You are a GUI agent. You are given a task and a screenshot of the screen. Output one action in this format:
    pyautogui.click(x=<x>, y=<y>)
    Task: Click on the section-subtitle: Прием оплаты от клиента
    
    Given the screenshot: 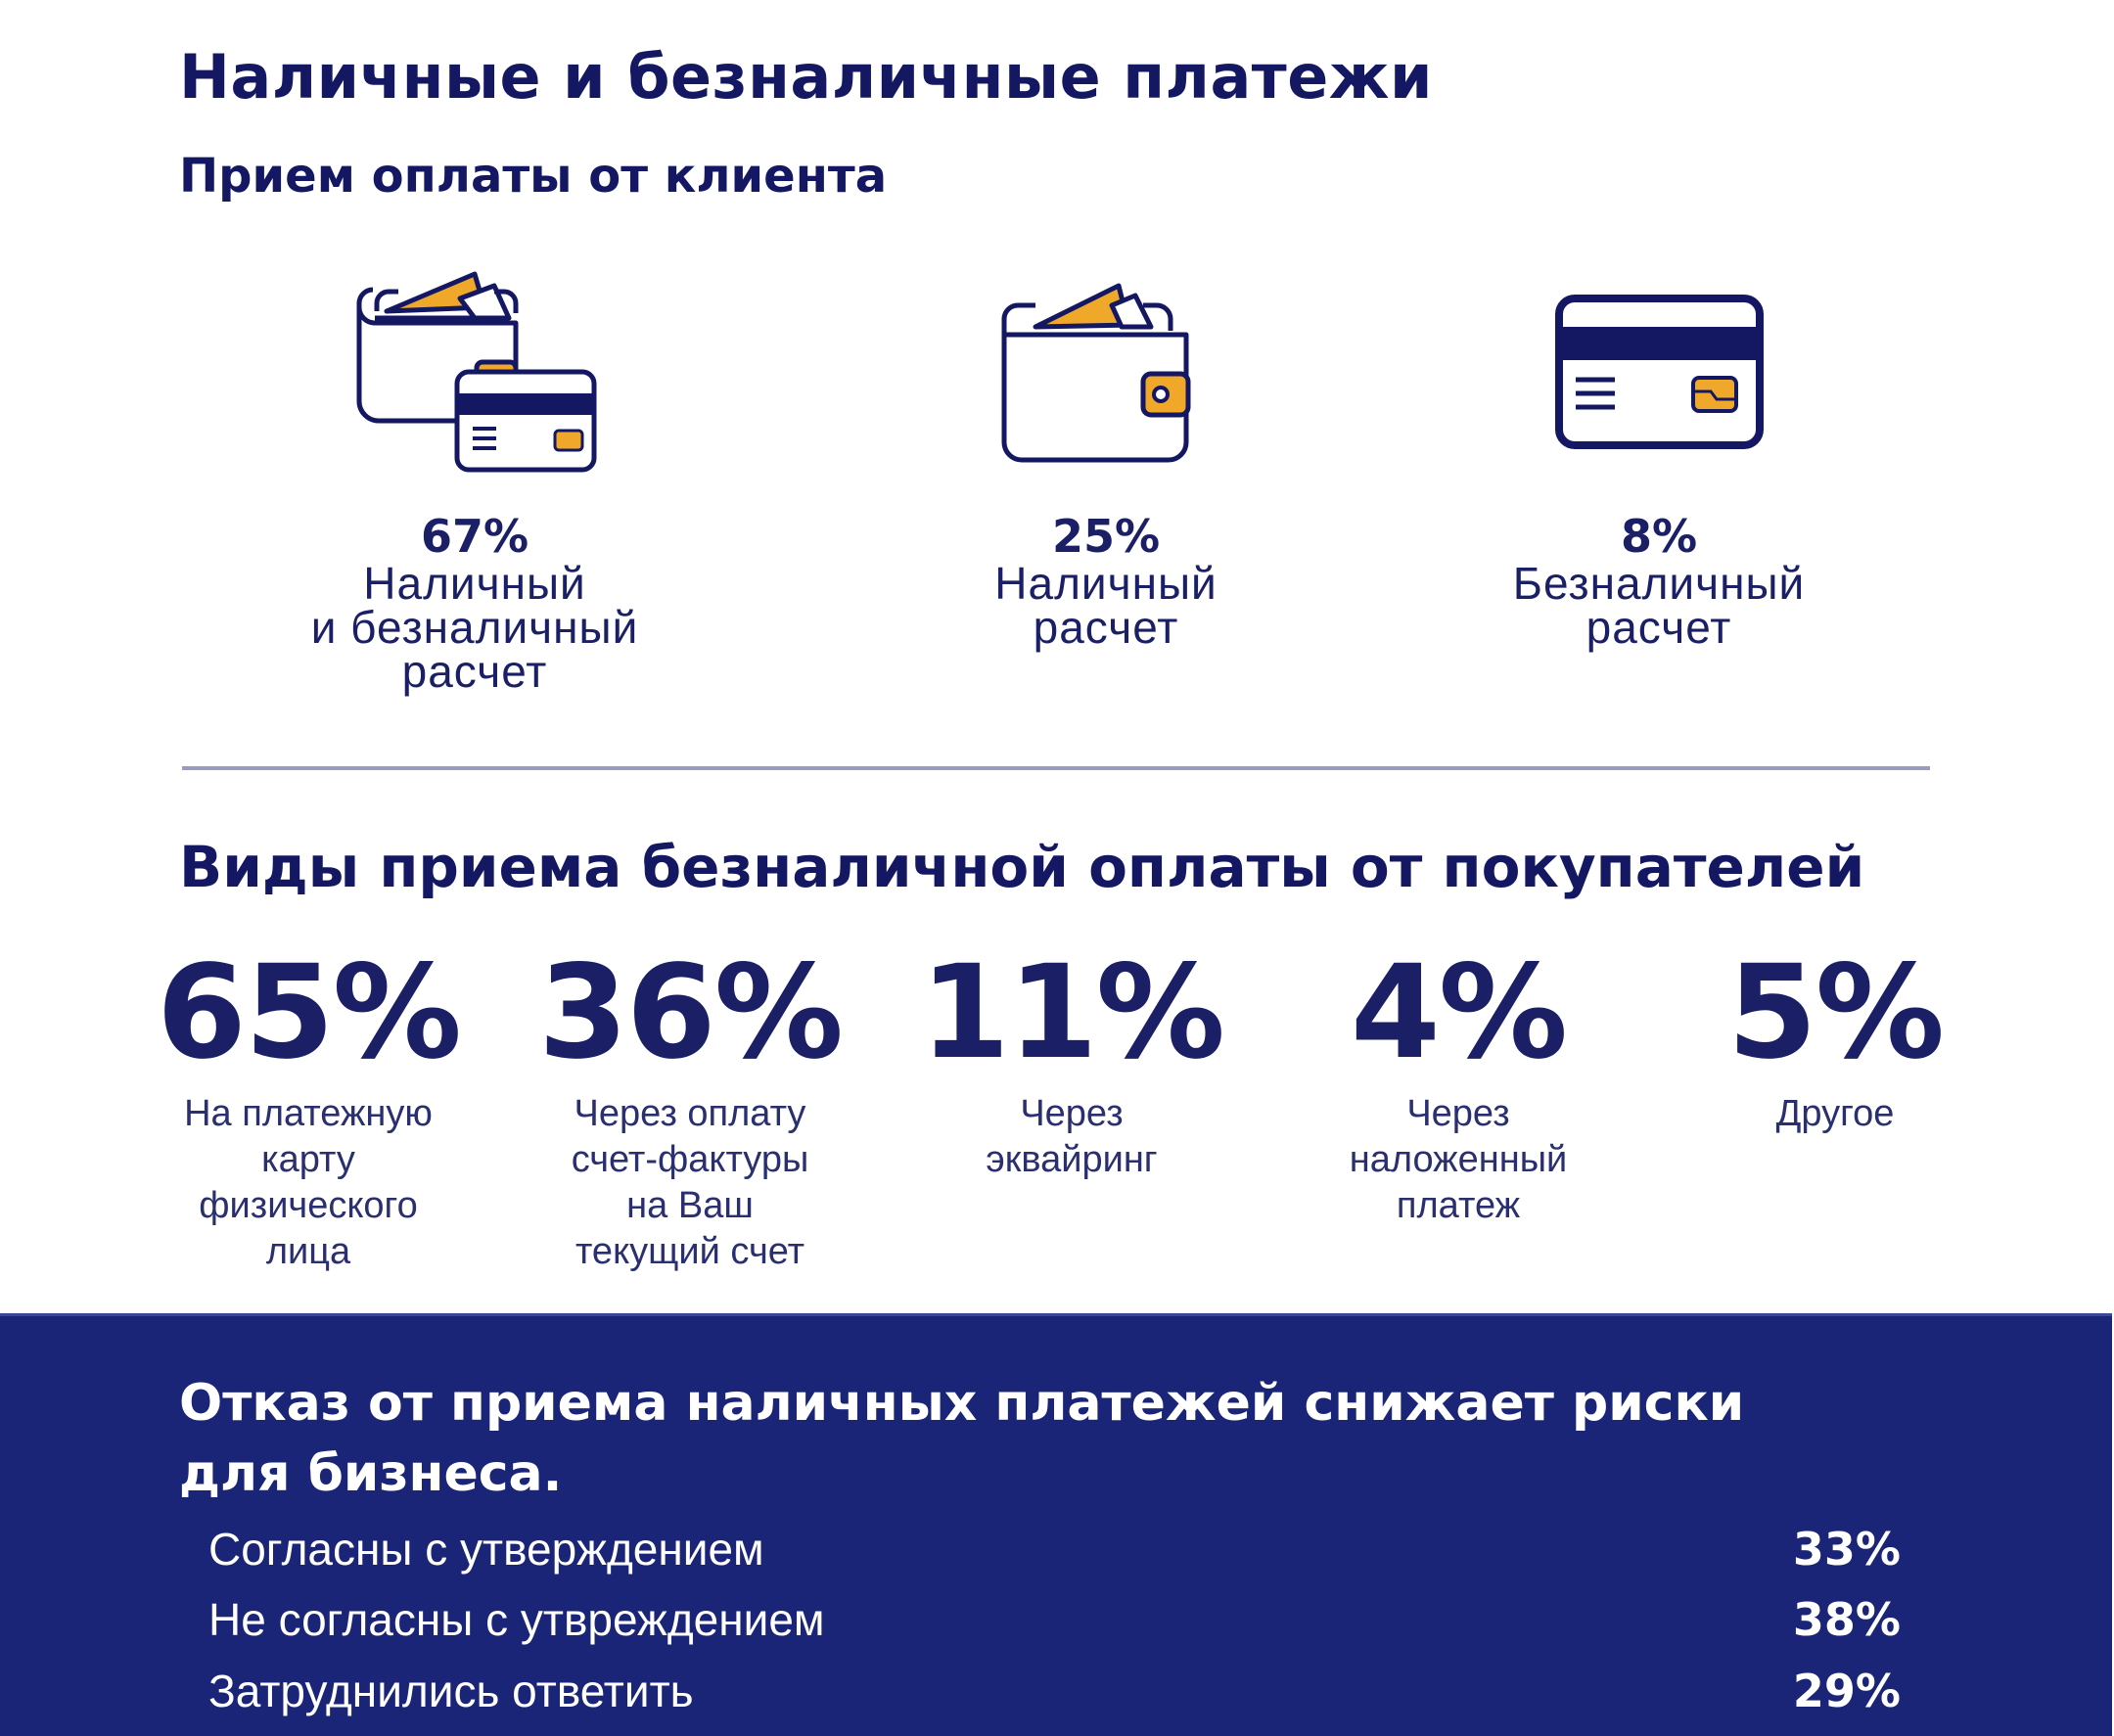 What is the action you would take?
    pyautogui.click(x=534, y=176)
    